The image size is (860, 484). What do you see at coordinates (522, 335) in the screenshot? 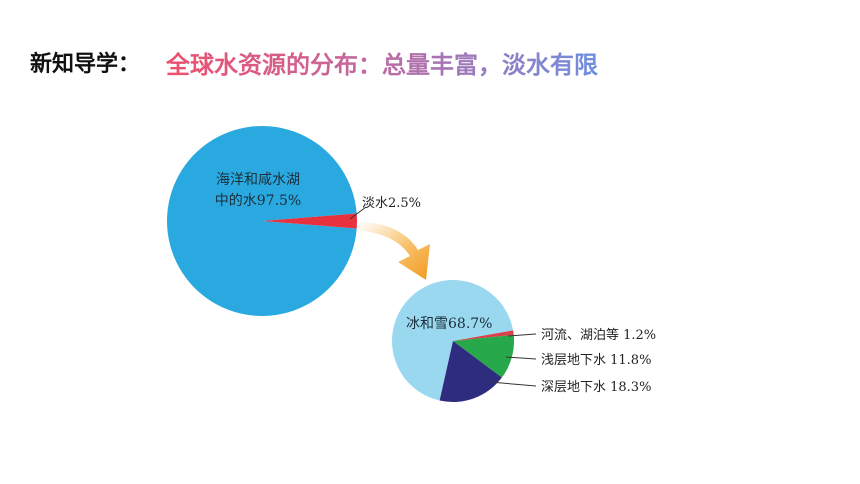
I see `rivers-leader-line` at bounding box center [522, 335].